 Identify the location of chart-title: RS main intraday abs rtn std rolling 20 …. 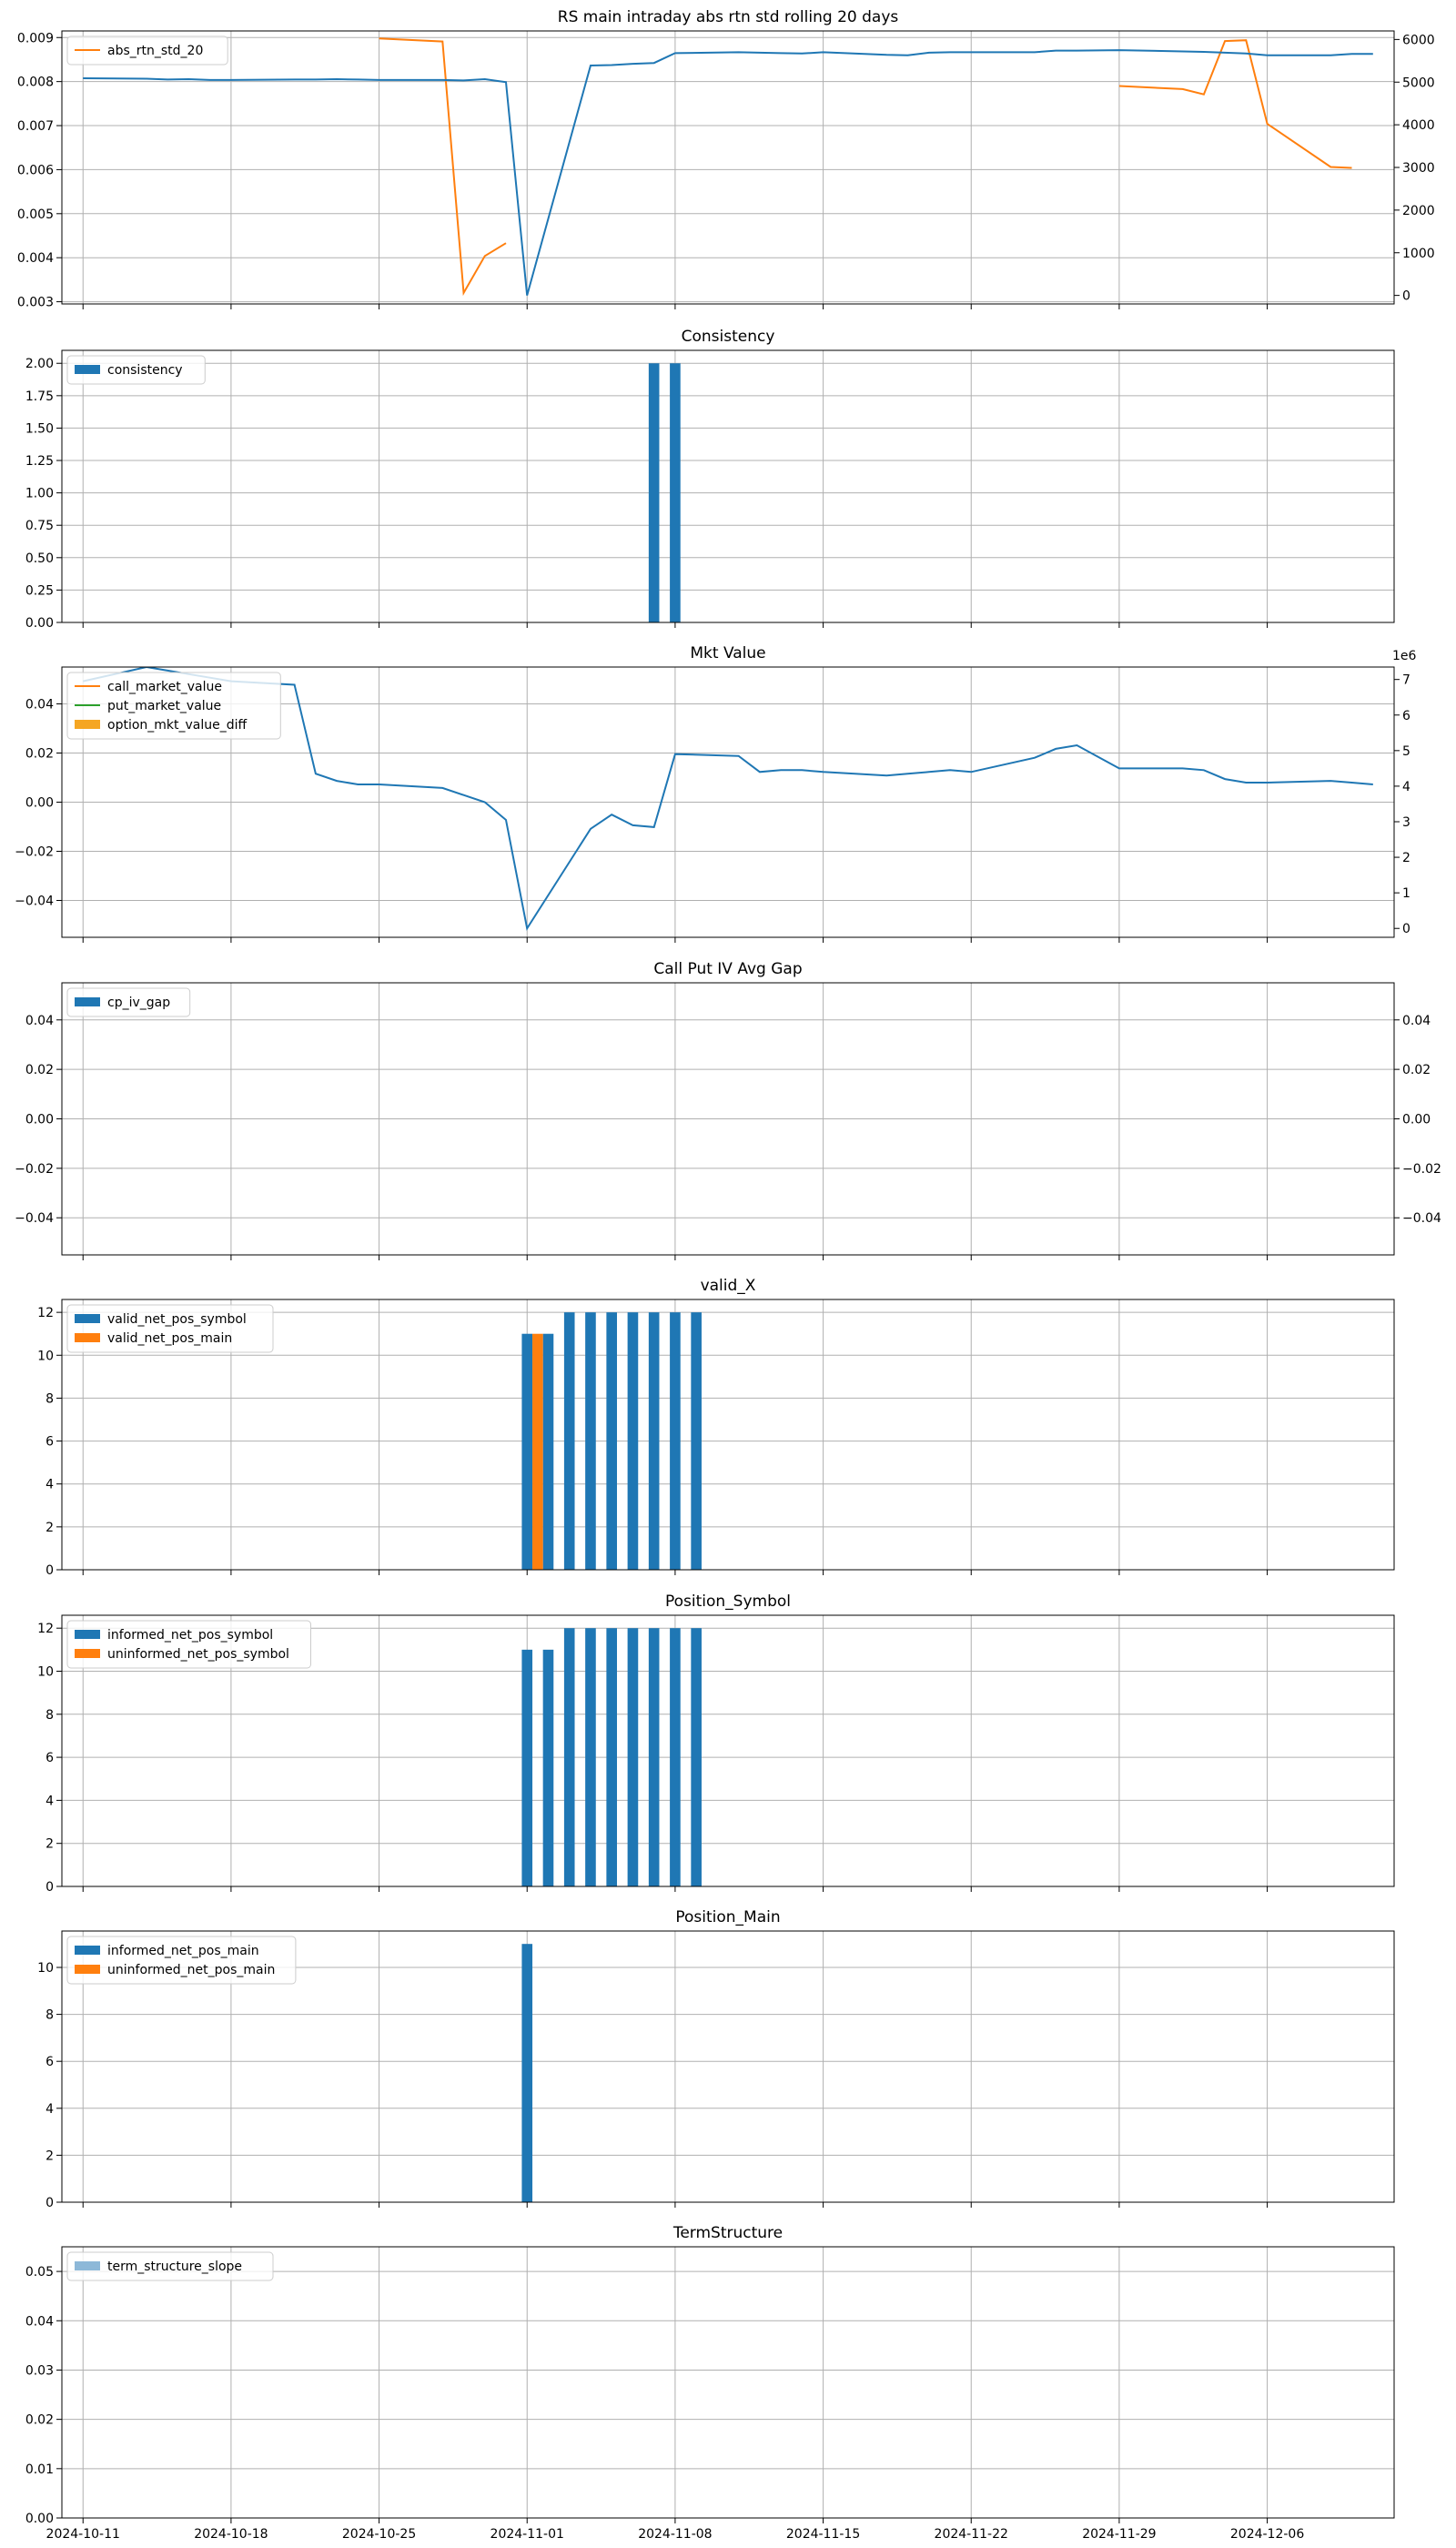
(729, 17).